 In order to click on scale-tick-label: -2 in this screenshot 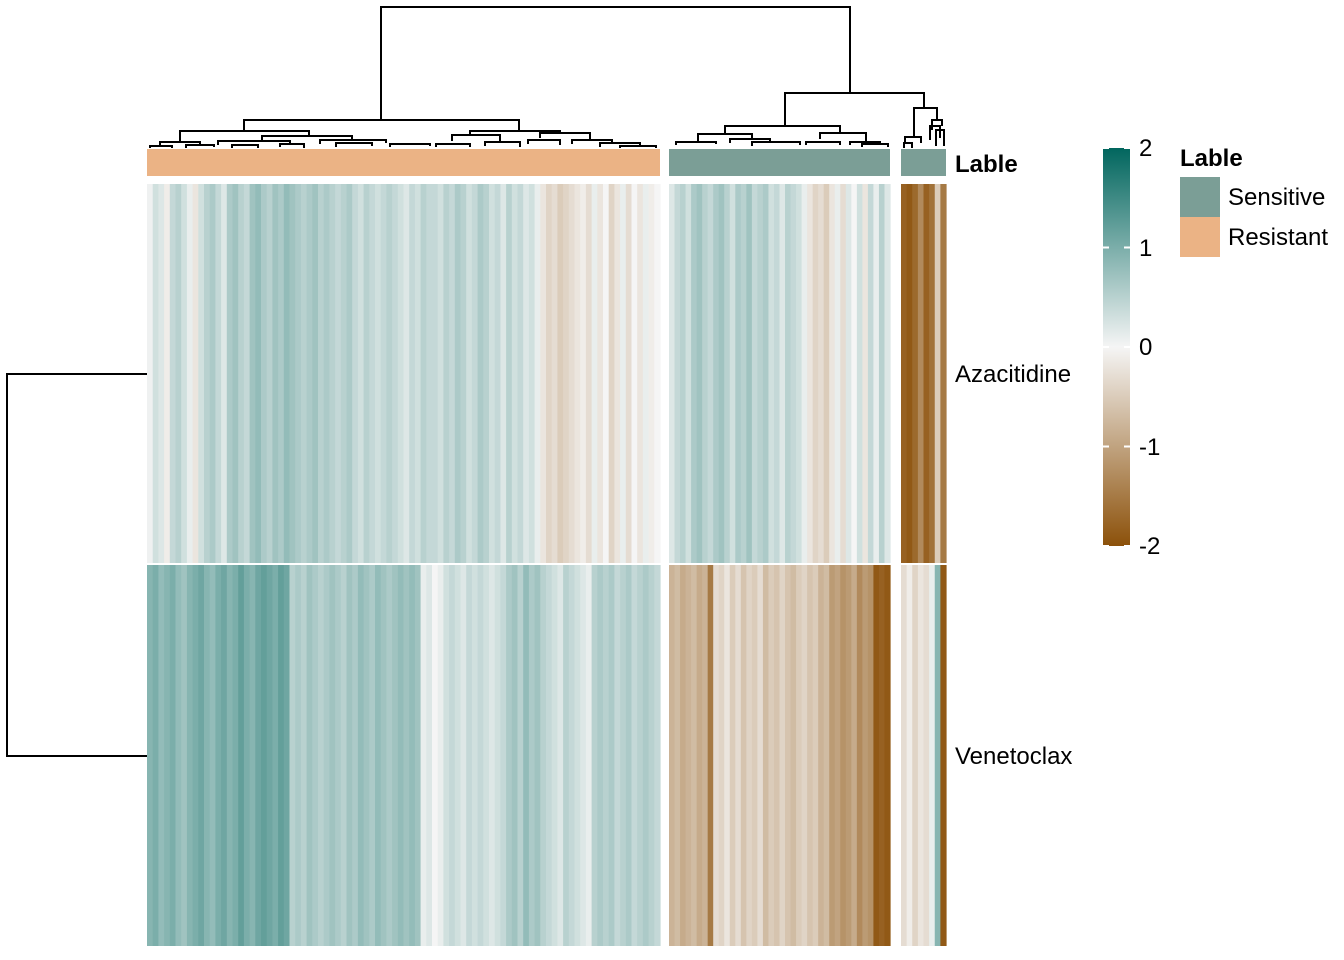, I will do `click(1149, 546)`.